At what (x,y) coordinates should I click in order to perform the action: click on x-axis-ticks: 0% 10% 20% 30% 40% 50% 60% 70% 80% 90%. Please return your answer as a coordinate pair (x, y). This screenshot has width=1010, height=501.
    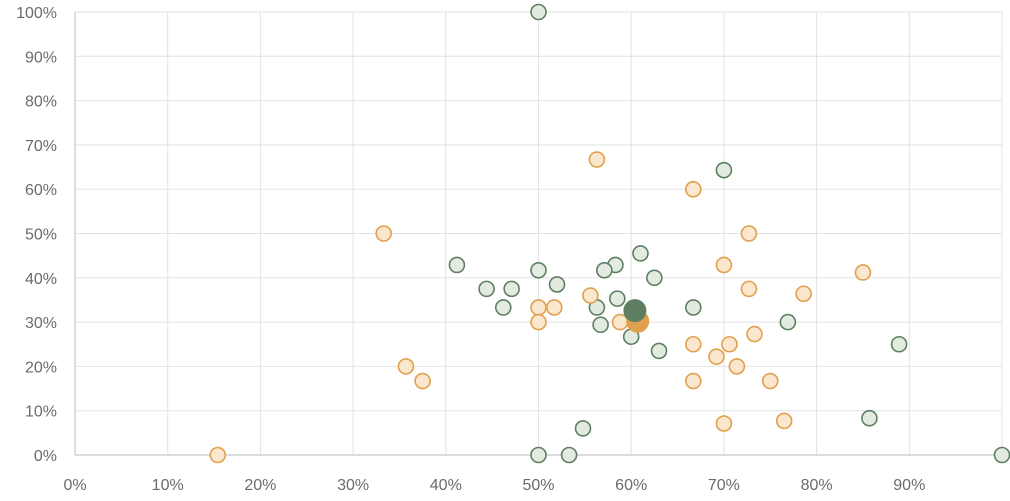
    Looking at the image, I should click on (494, 485).